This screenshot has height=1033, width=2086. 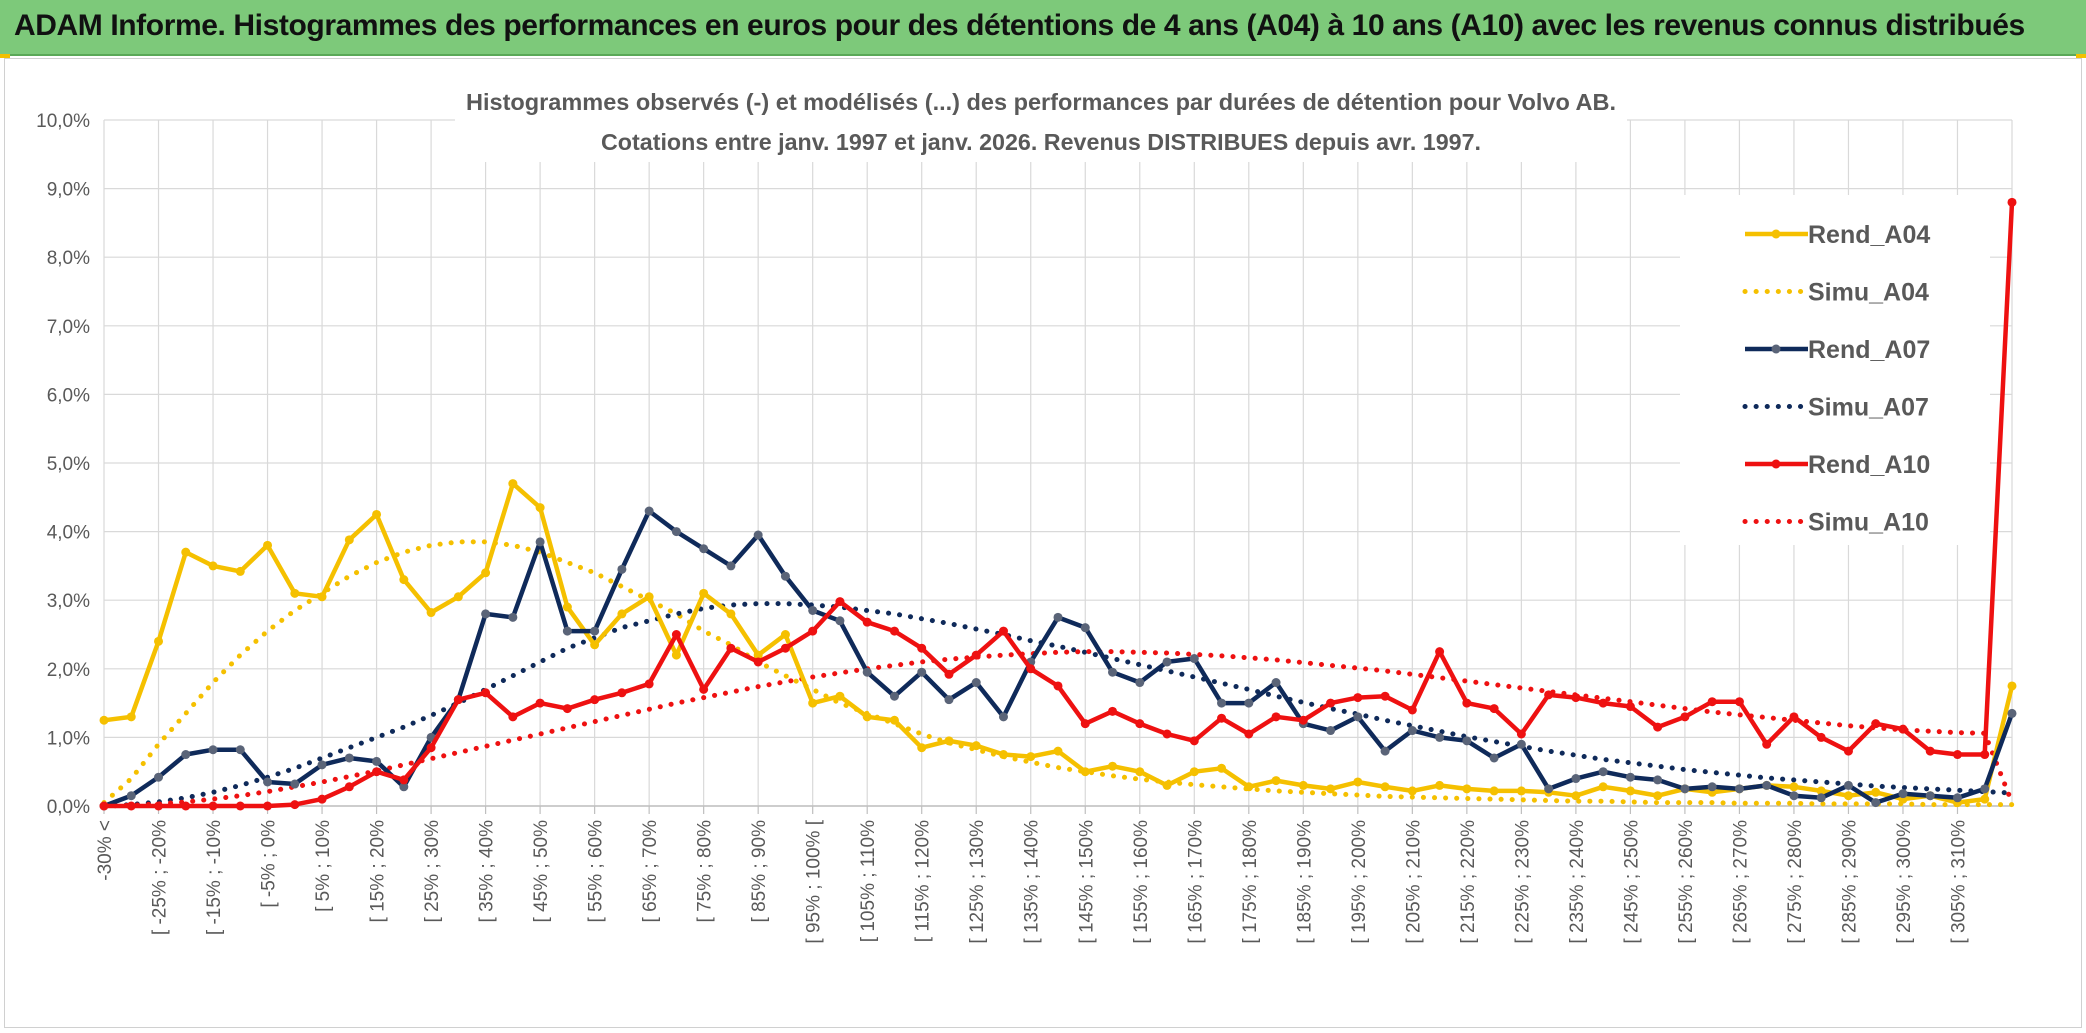 I want to click on x-tick-label: [ 145% ; 150%, so click(x=1086, y=882).